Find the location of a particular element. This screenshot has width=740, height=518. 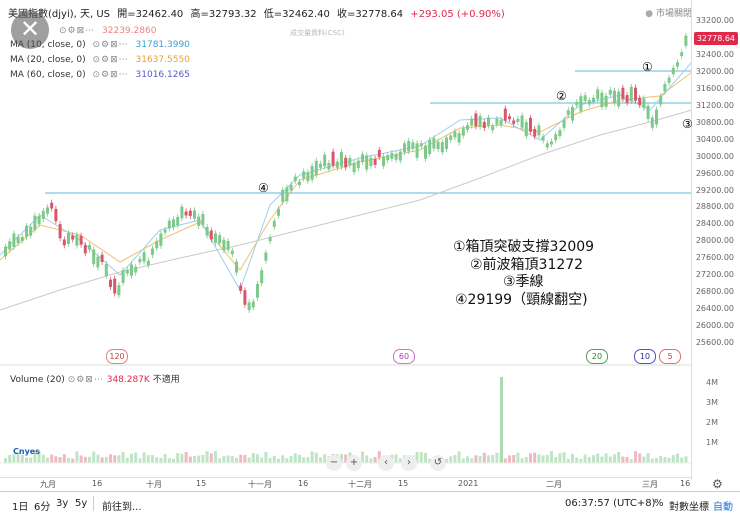

ma60-row: MA (60, close, 0) ⊙⚙⊠⋯ 31016.1265 is located at coordinates (100, 75).